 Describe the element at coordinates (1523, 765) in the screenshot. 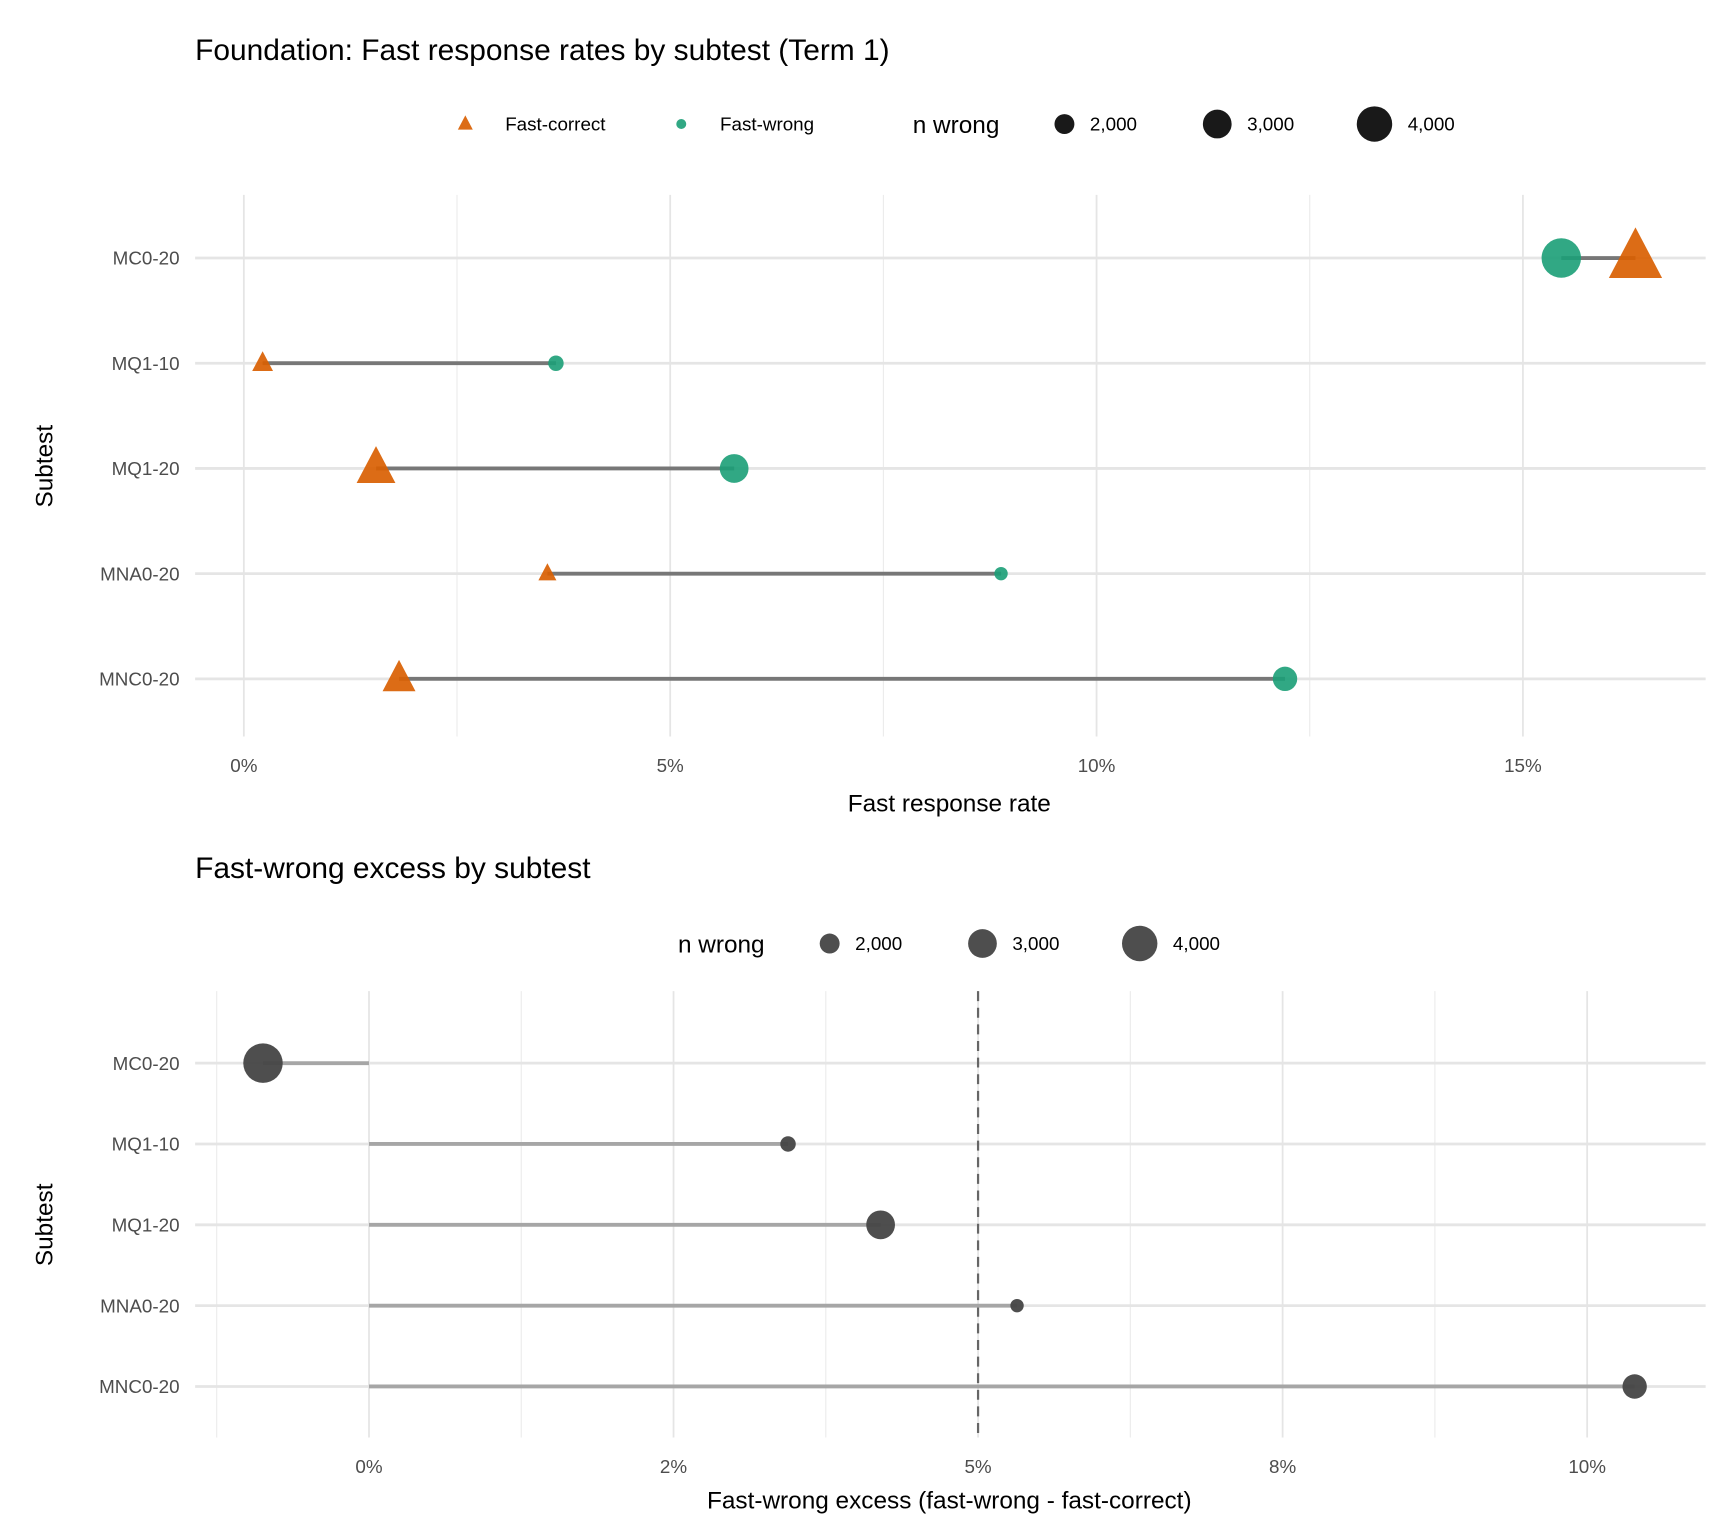

I see `x-tick-label: 15%` at that location.